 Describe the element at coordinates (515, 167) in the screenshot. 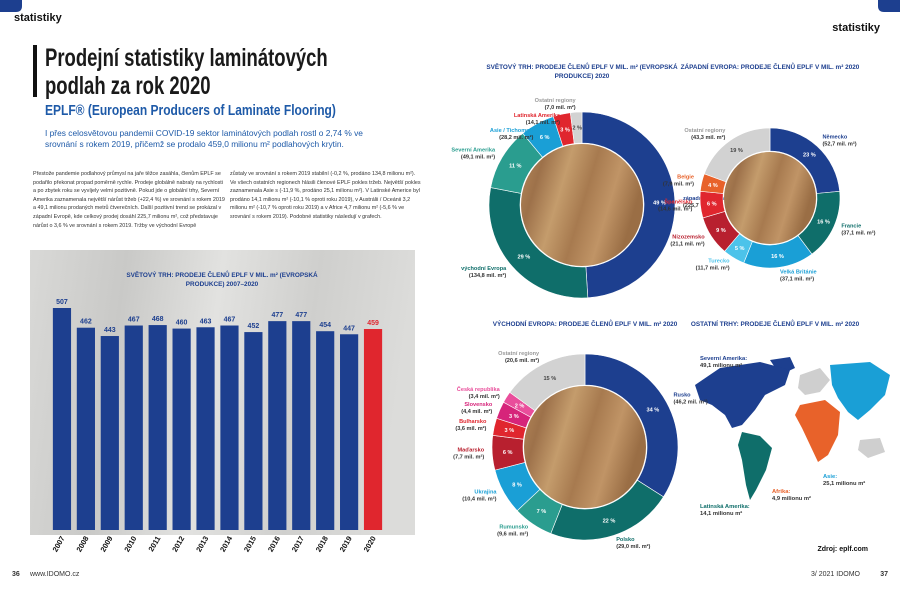

I see `segment-label: 11 %` at that location.